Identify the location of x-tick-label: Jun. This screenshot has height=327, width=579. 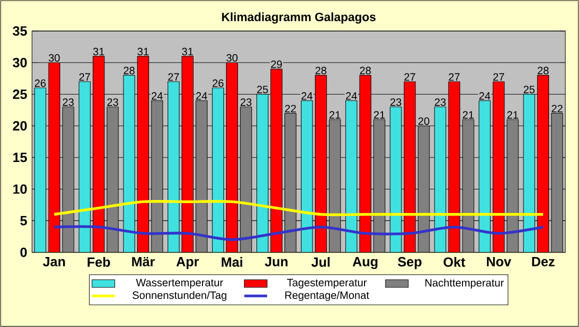
(276, 261).